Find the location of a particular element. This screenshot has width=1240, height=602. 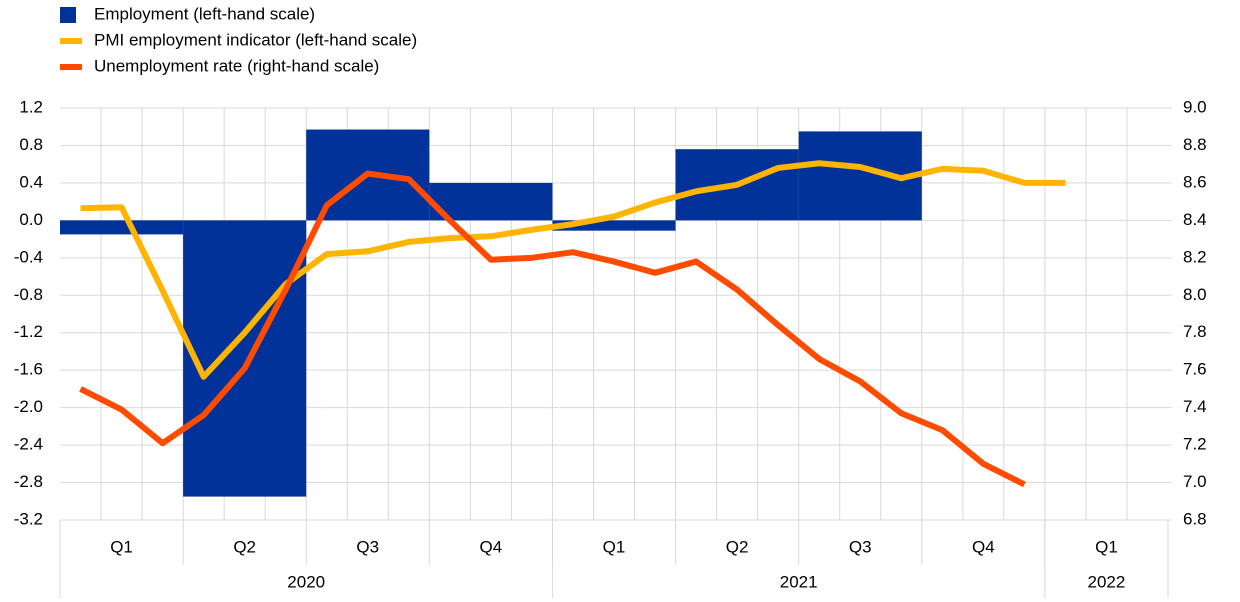

y2-tick-label: 8.4 is located at coordinates (1195, 219).